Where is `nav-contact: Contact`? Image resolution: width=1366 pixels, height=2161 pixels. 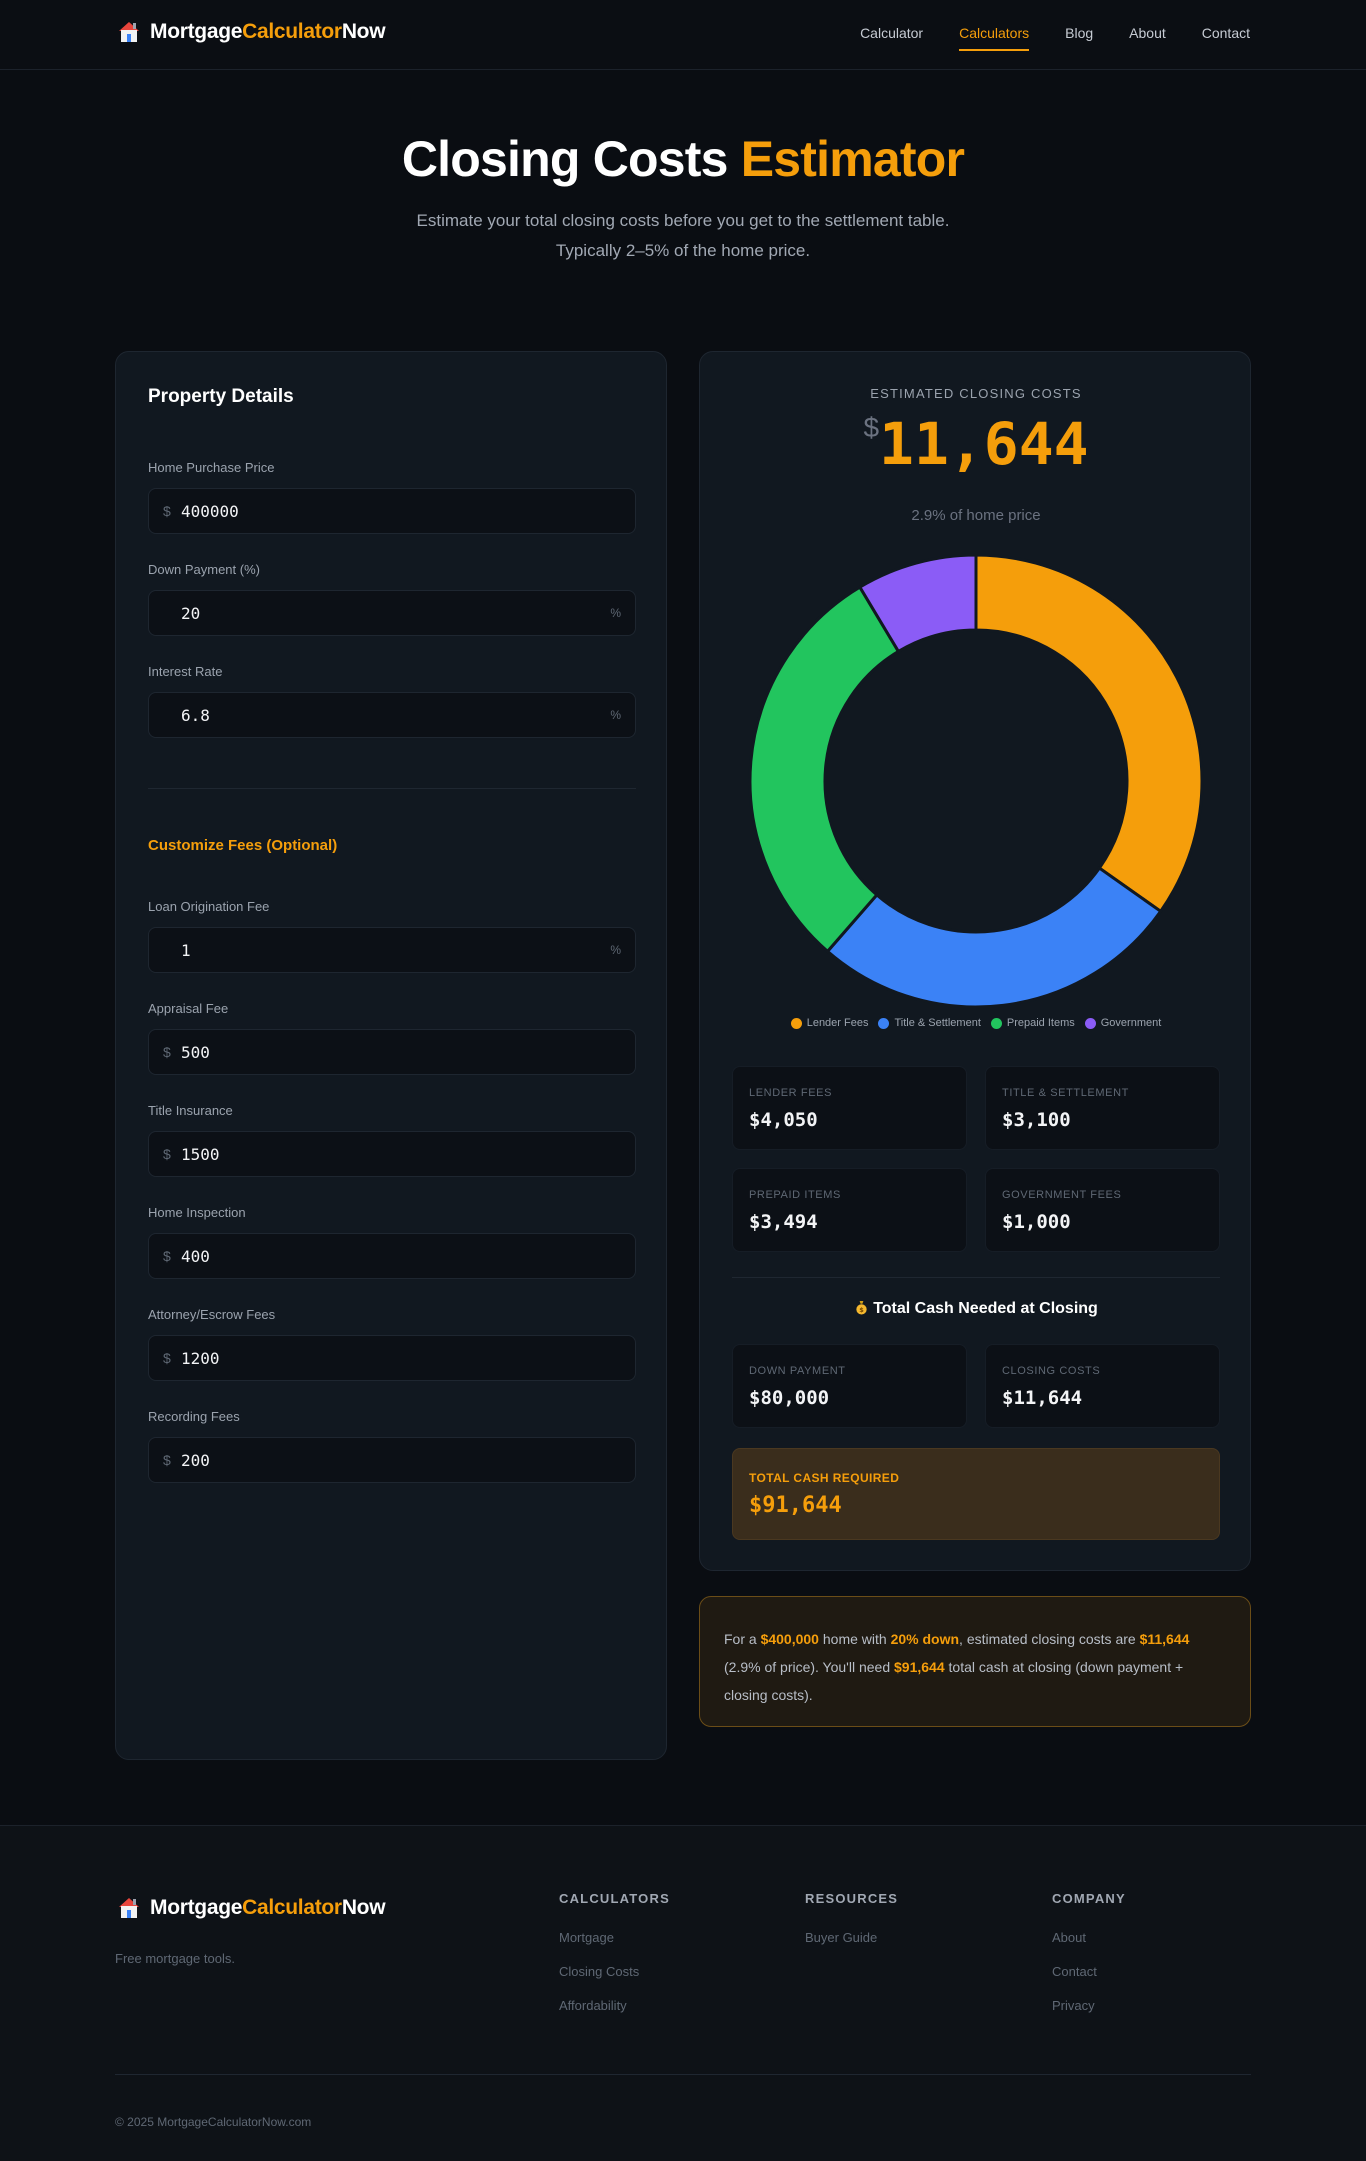 nav-contact: Contact is located at coordinates (1225, 33).